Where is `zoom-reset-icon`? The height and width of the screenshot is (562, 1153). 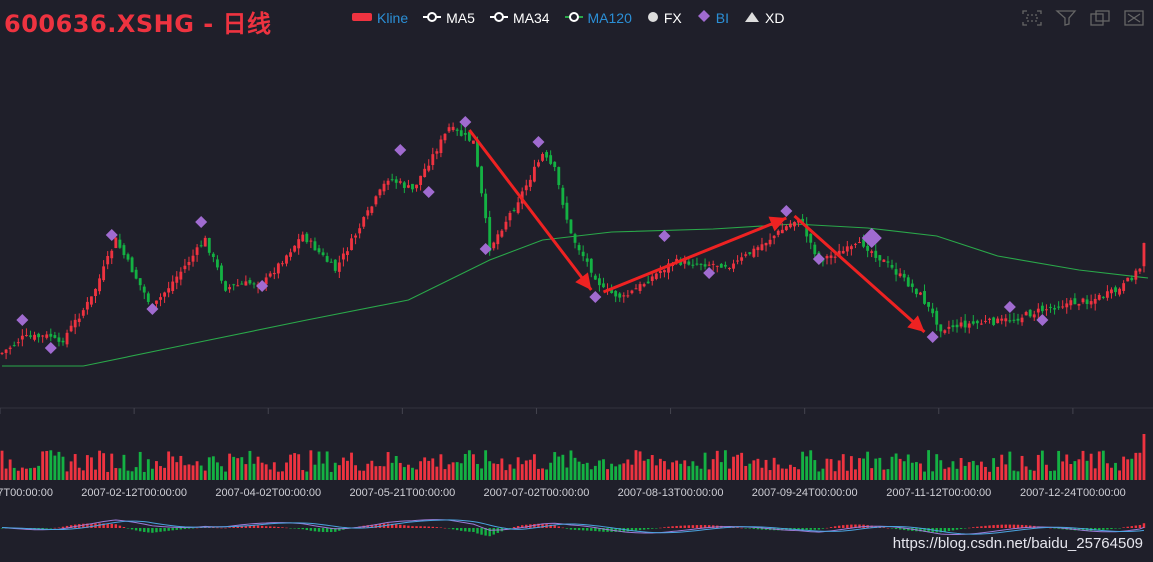 zoom-reset-icon is located at coordinates (1066, 18).